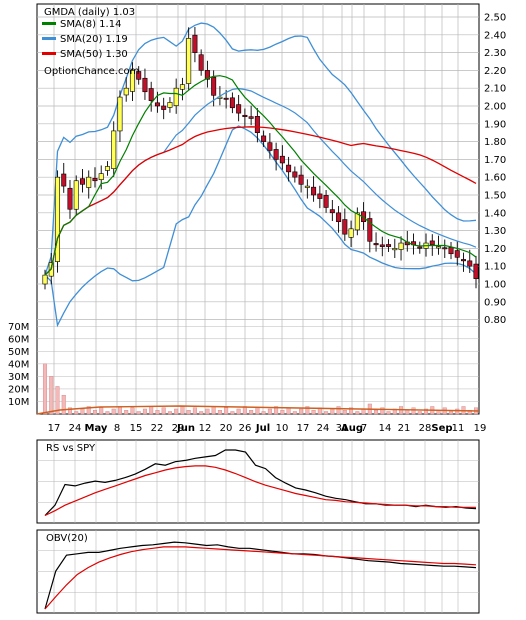 This screenshot has width=526, height=620. What do you see at coordinates (91, 71) in the screenshot?
I see `watermark: OptionChance.com` at bounding box center [91, 71].